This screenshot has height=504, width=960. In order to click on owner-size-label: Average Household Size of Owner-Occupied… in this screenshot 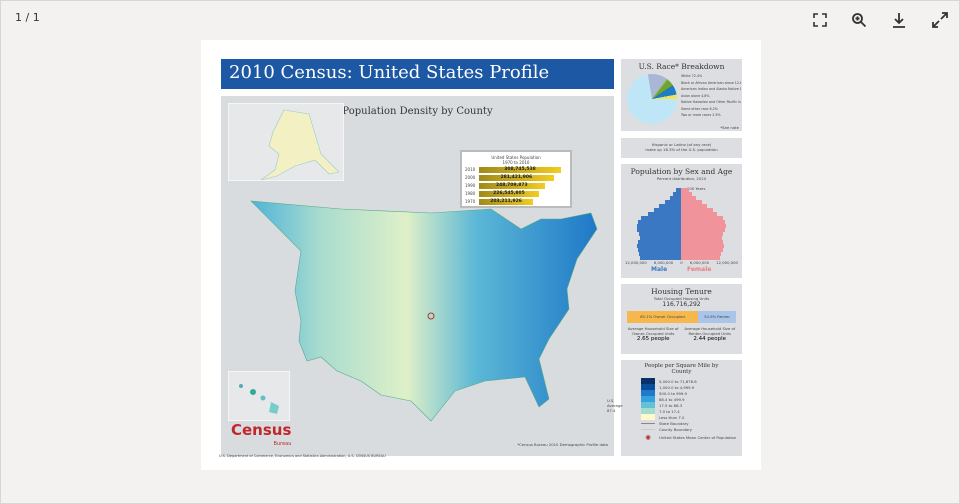, I will do `click(653, 331)`.